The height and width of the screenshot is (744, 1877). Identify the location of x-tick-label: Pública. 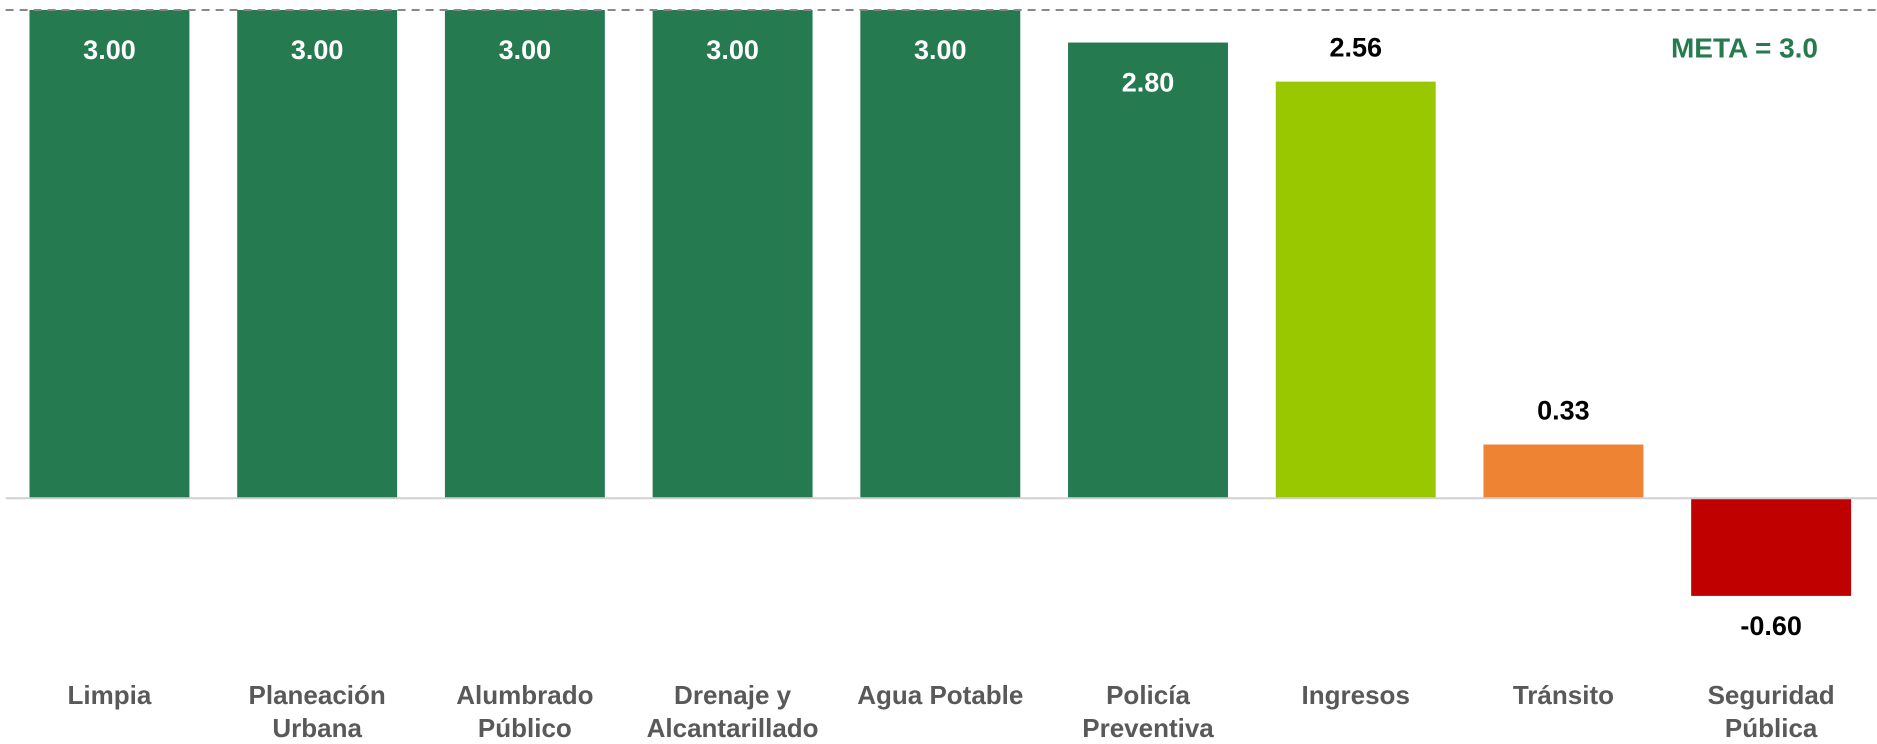
(1771, 728).